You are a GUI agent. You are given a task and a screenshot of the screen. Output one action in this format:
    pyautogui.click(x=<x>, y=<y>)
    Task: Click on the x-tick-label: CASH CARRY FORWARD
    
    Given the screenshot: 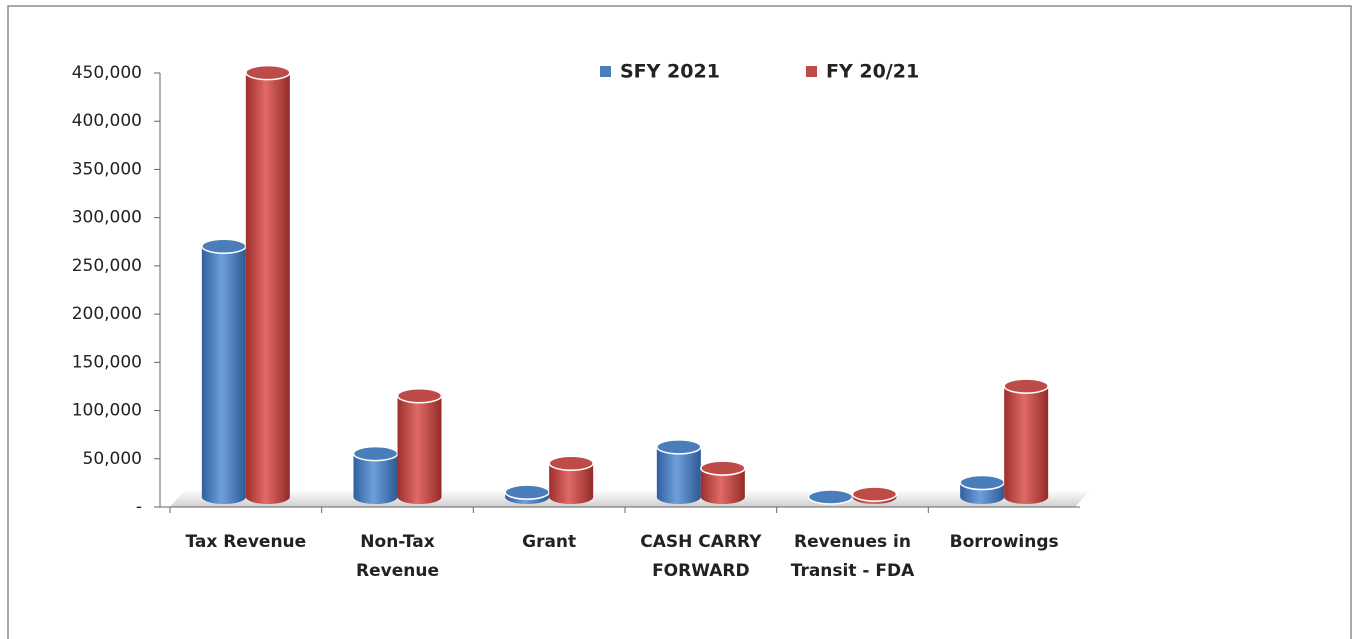 What is the action you would take?
    pyautogui.click(x=701, y=556)
    